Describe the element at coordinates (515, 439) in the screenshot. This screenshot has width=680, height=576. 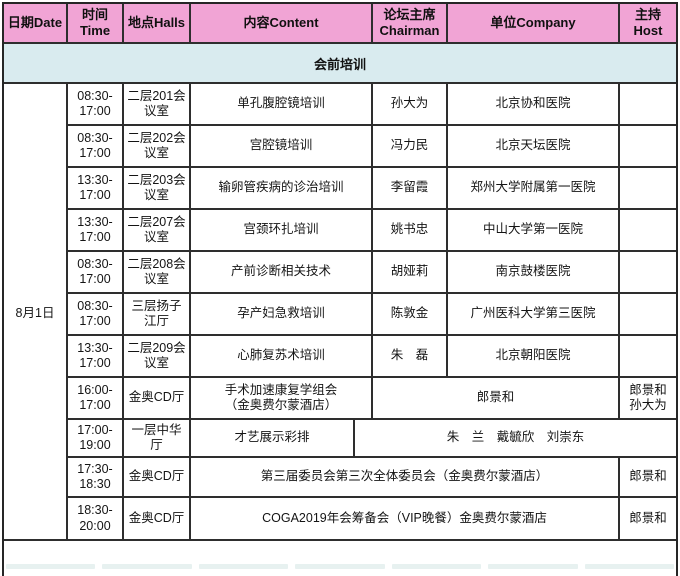
I see `cell-names: 朱 兰 戴毓欣 刘崇东` at that location.